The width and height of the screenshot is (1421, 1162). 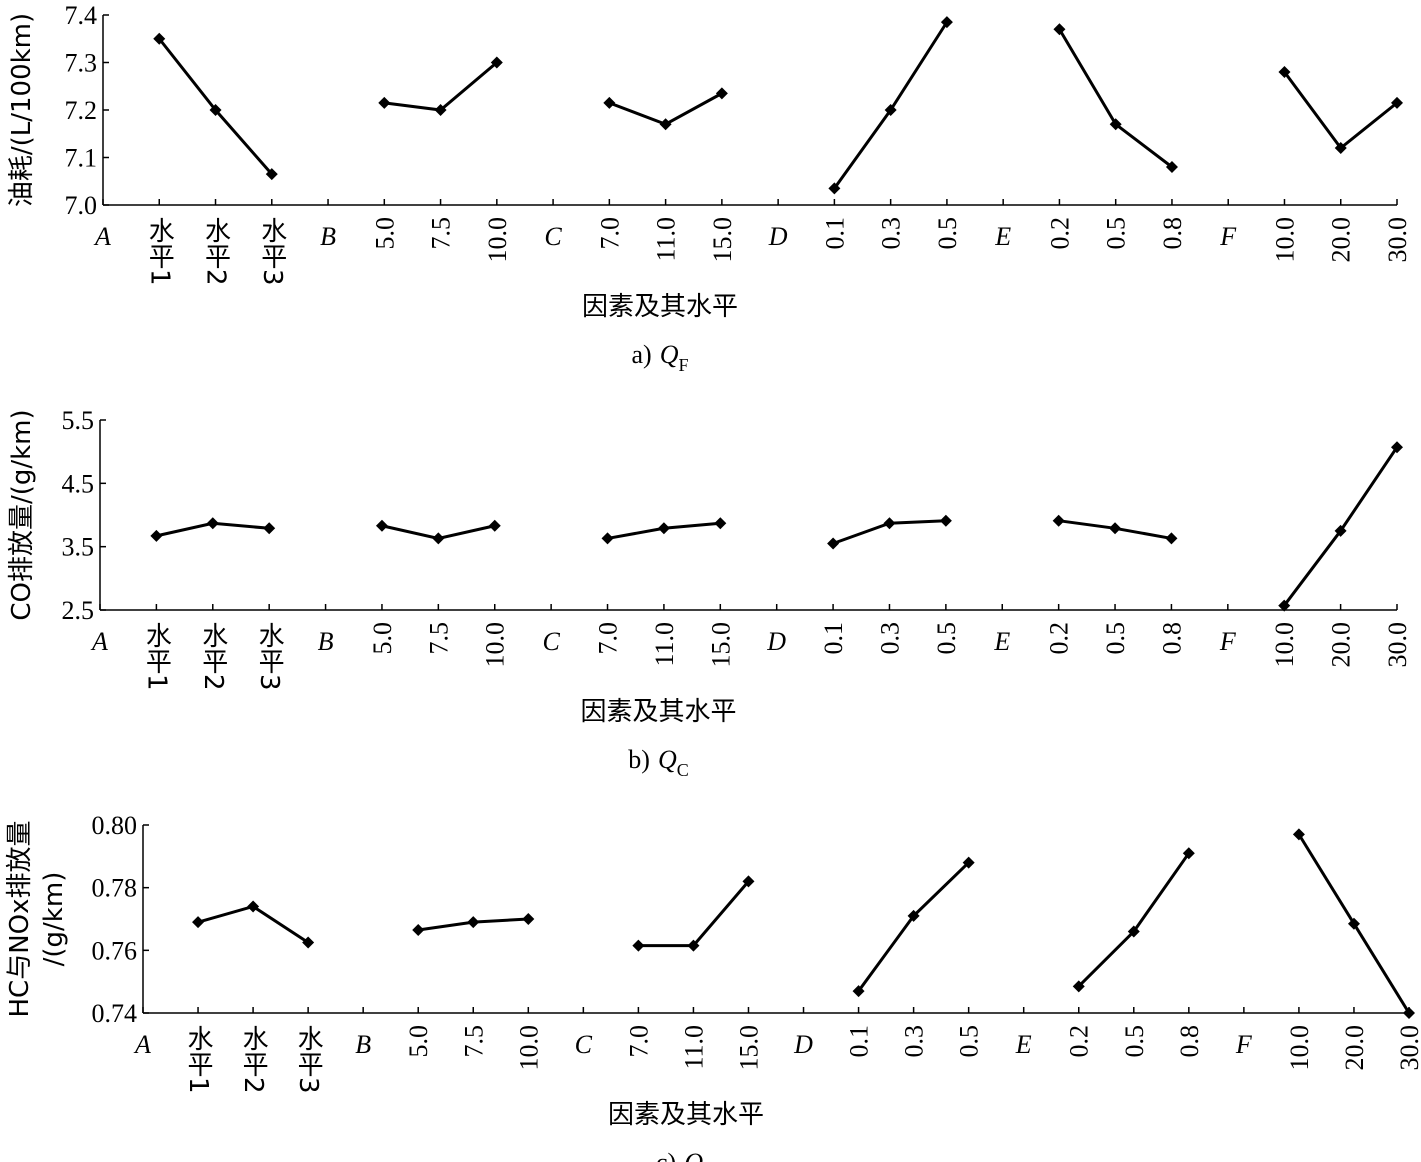 I want to click on x-tick-label: 0.2, so click(x=1059, y=233).